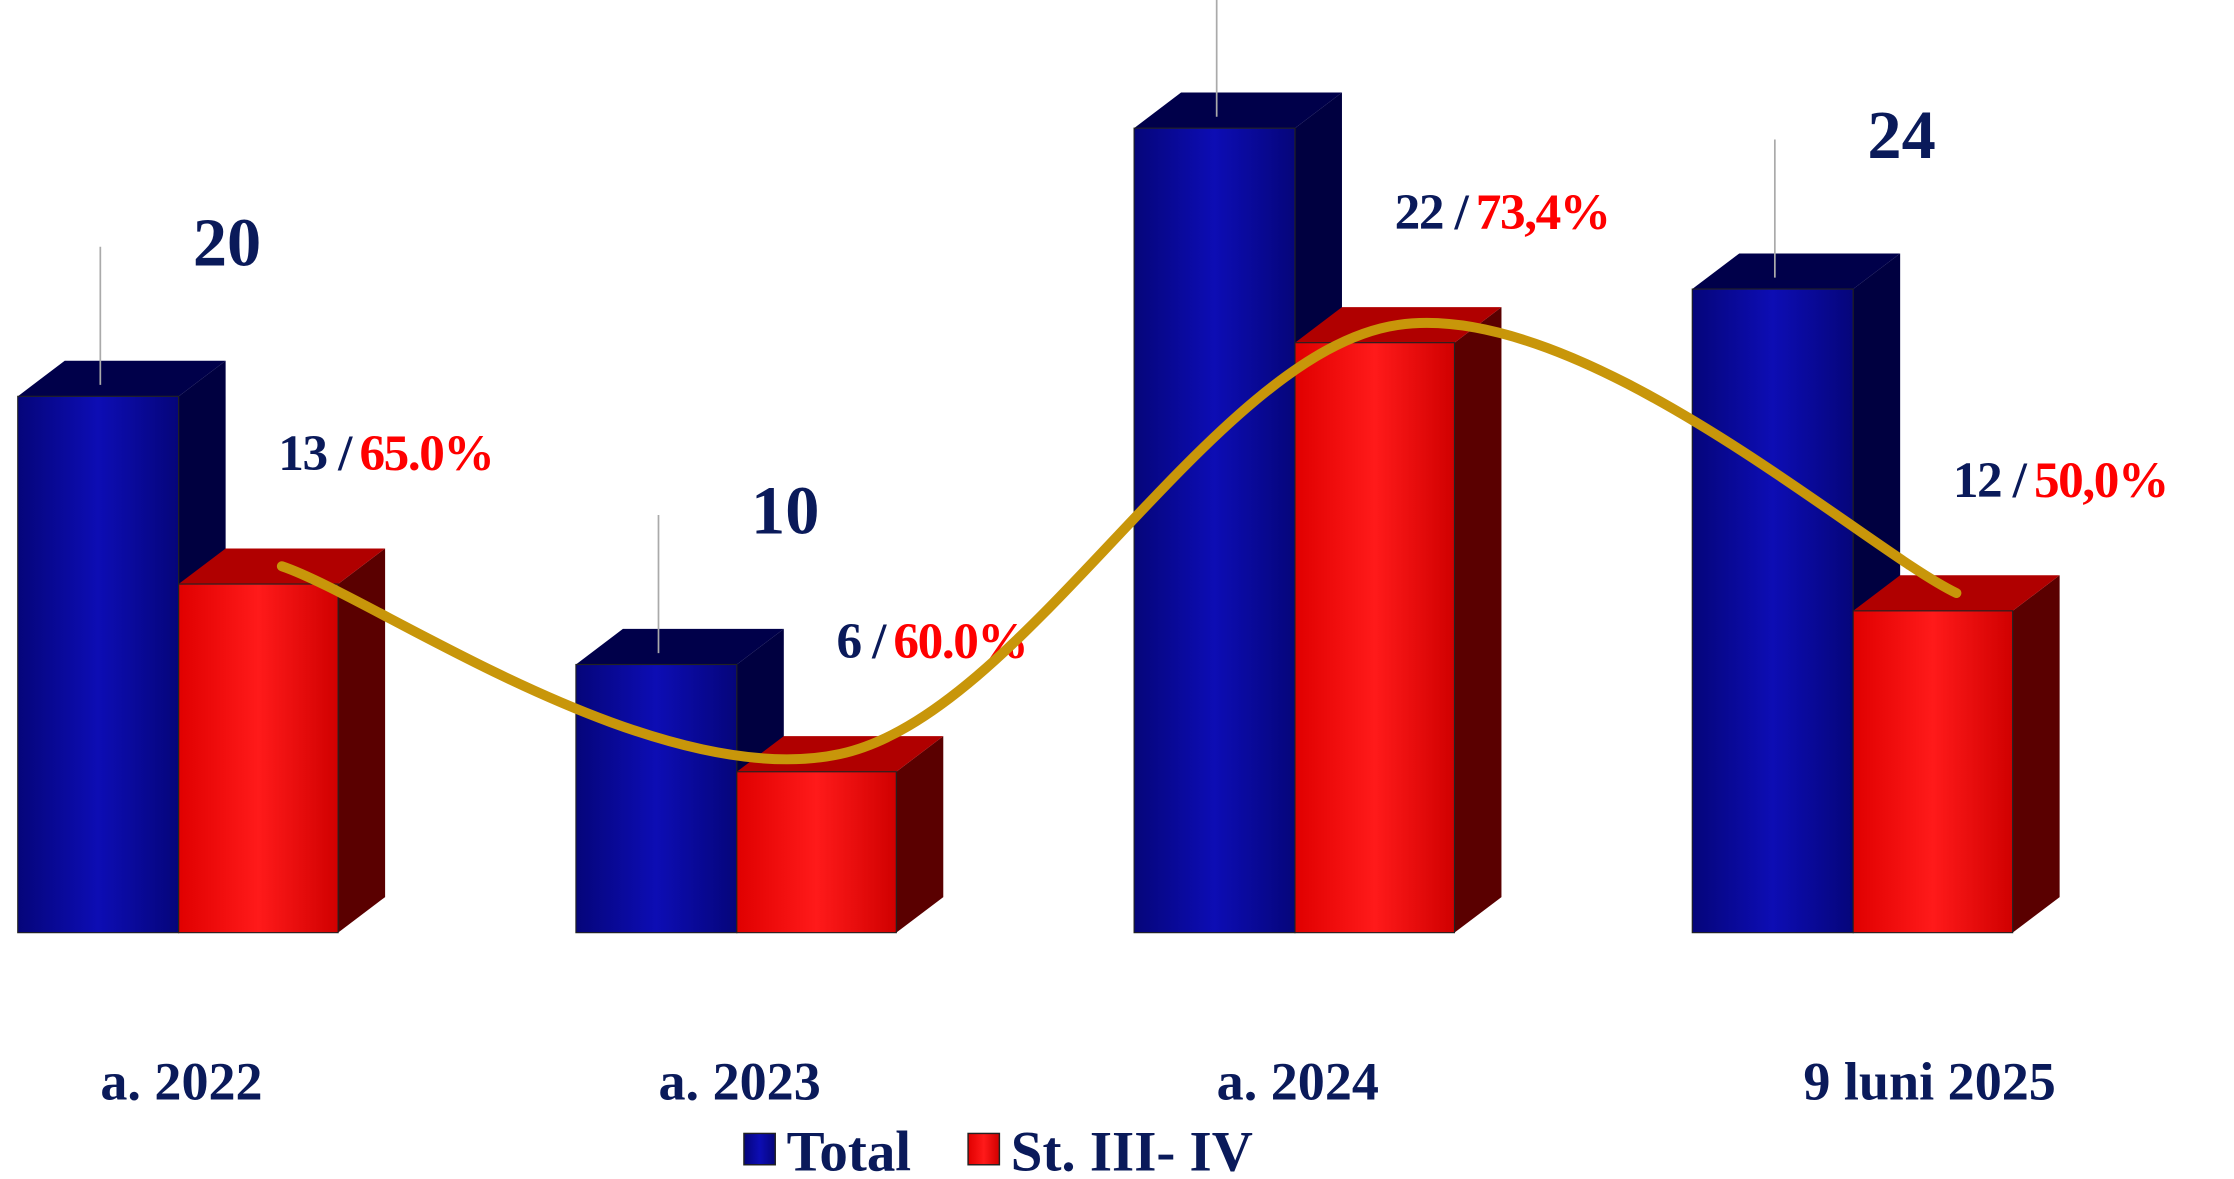 The width and height of the screenshot is (2234, 1179). Describe the element at coordinates (1543, 212) in the screenshot. I see `percent-label: 73,4%` at that location.